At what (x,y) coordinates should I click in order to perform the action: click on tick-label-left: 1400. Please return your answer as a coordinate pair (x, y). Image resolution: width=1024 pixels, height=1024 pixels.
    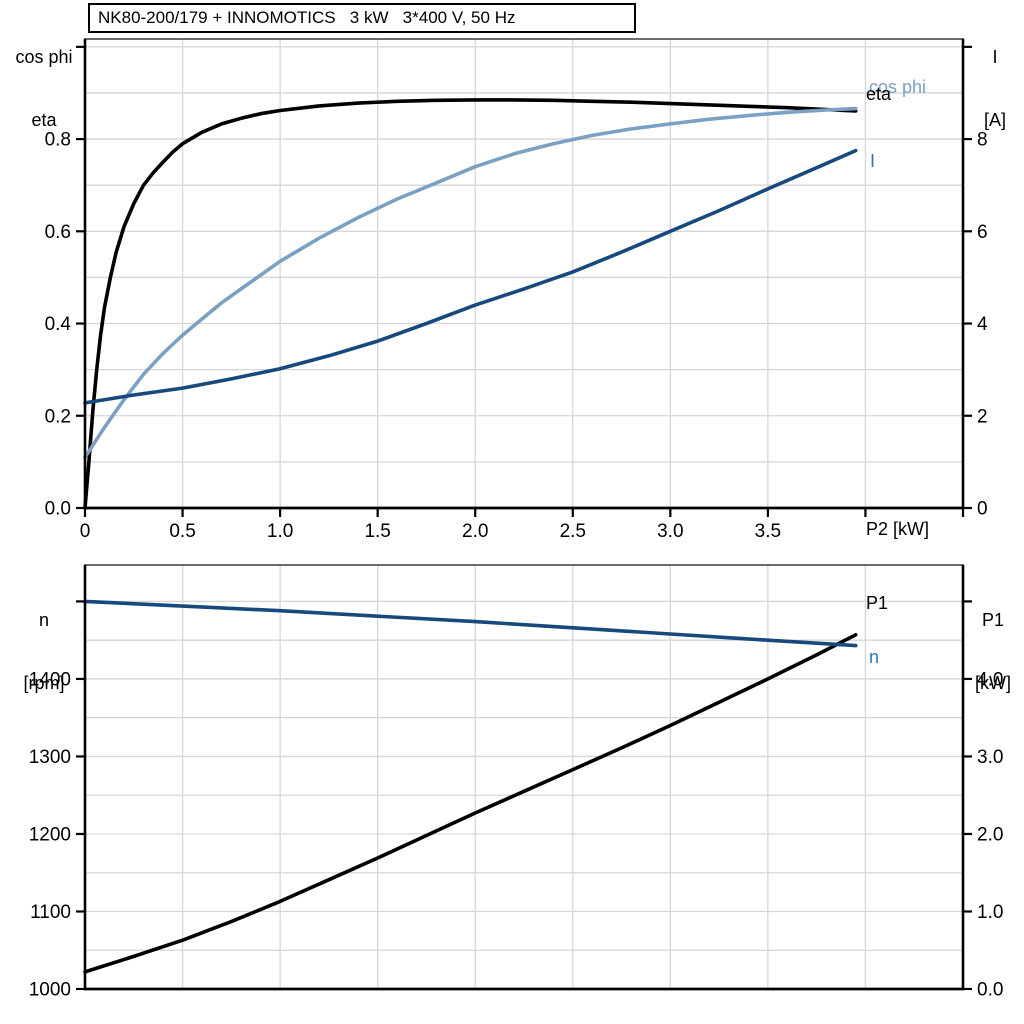
    Looking at the image, I should click on (50, 679).